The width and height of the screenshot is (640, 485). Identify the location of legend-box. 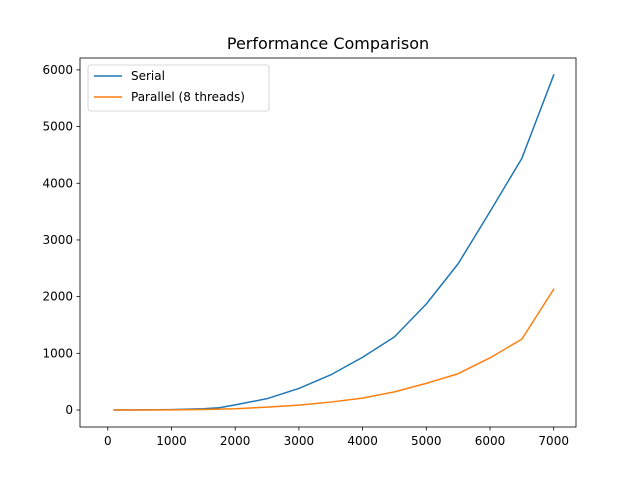
(178, 88).